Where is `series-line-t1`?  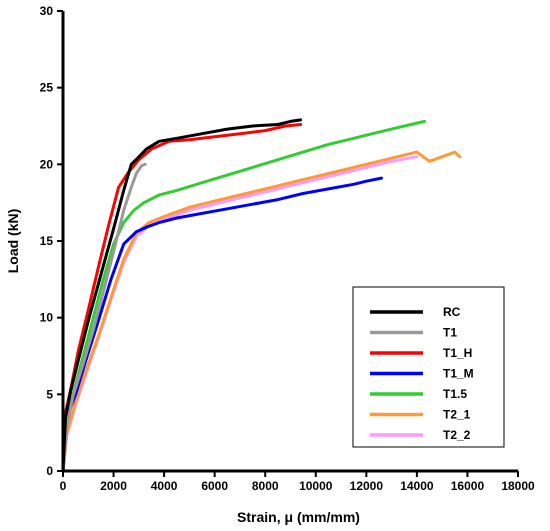 series-line-t1 is located at coordinates (104, 317).